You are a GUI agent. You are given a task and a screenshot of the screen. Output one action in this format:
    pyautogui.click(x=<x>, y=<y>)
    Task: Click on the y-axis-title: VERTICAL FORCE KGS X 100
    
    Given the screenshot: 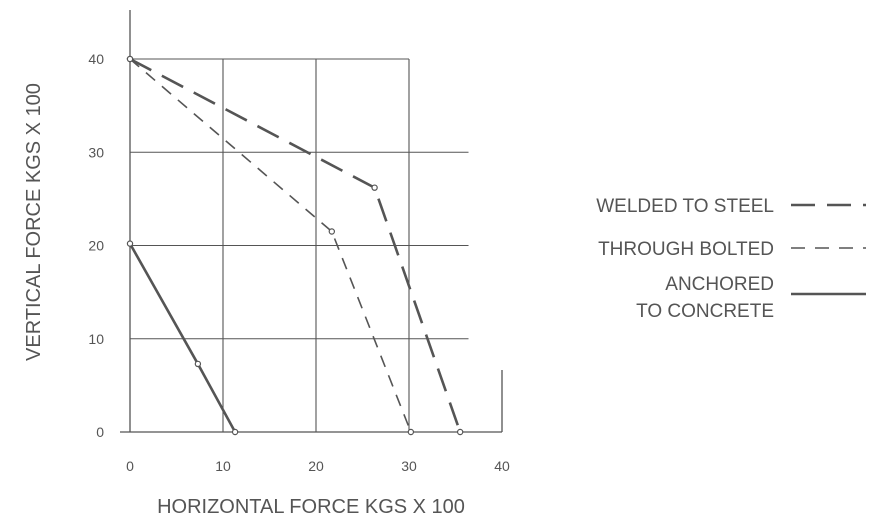 What is the action you would take?
    pyautogui.click(x=34, y=222)
    